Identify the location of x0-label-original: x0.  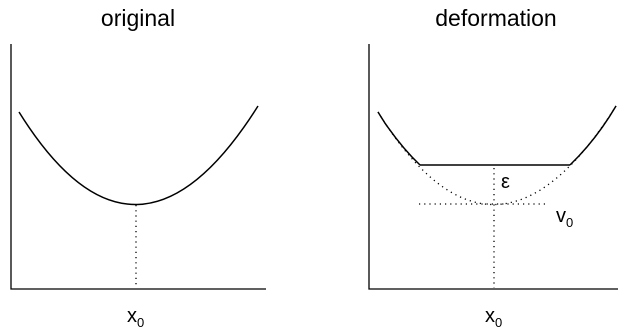
(135, 317).